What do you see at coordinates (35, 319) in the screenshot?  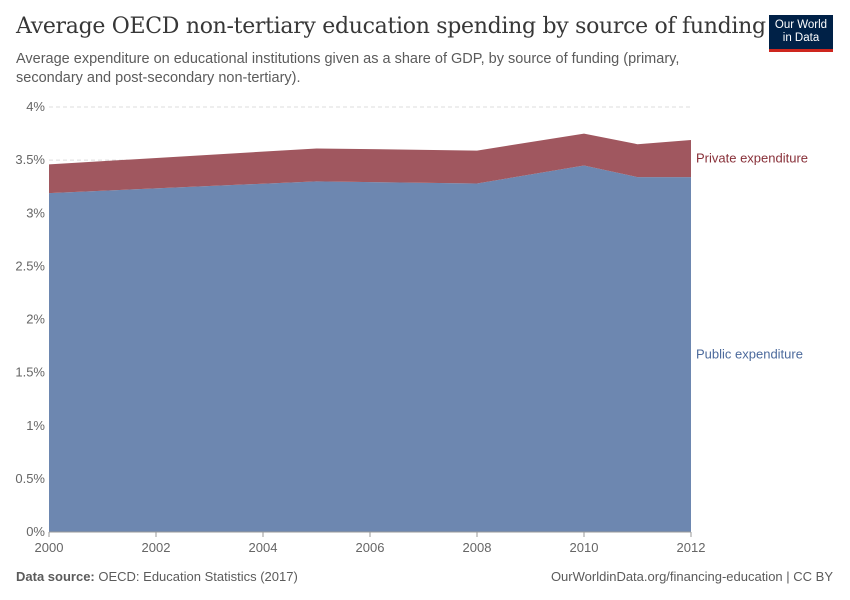 I see `y-tick-label: 2%` at bounding box center [35, 319].